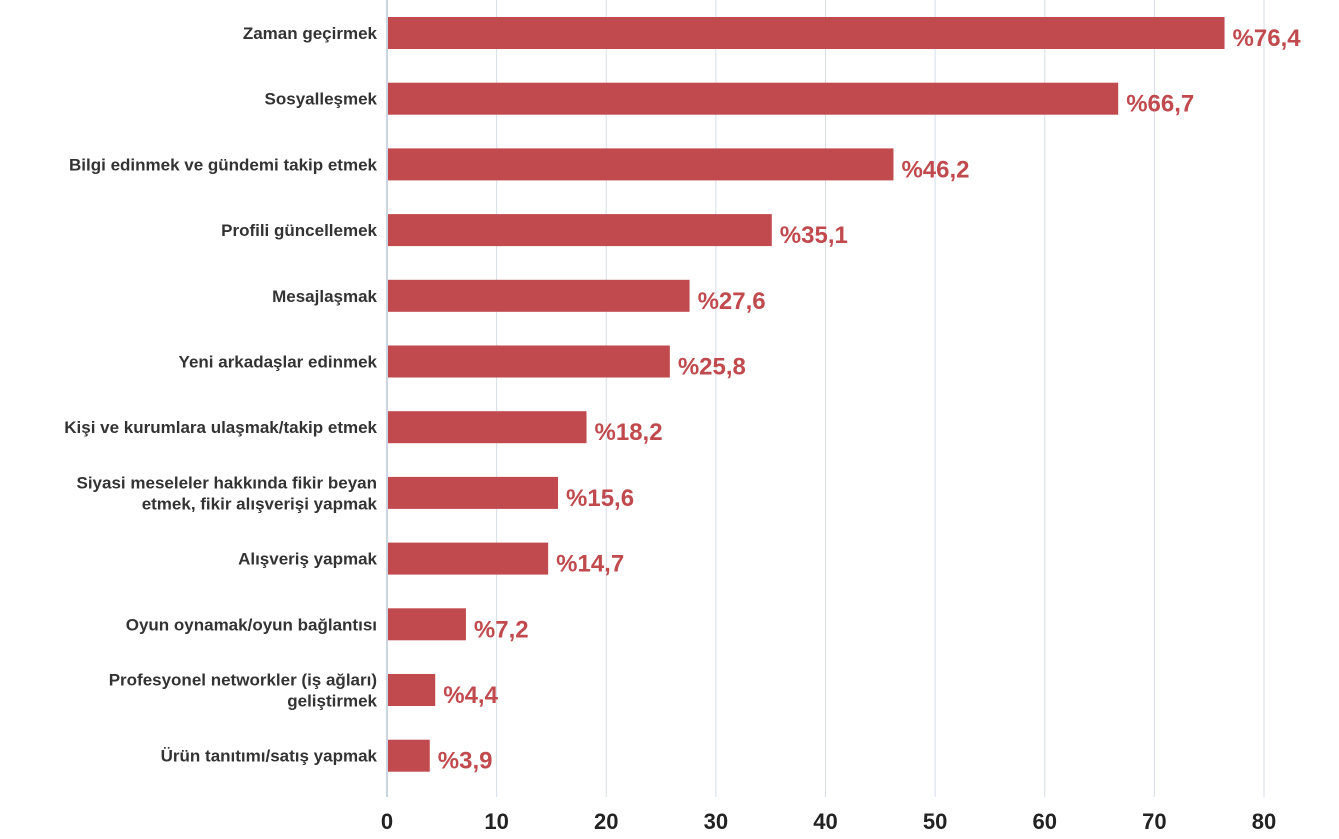  What do you see at coordinates (825, 821) in the screenshot?
I see `x-tick-label: 40` at bounding box center [825, 821].